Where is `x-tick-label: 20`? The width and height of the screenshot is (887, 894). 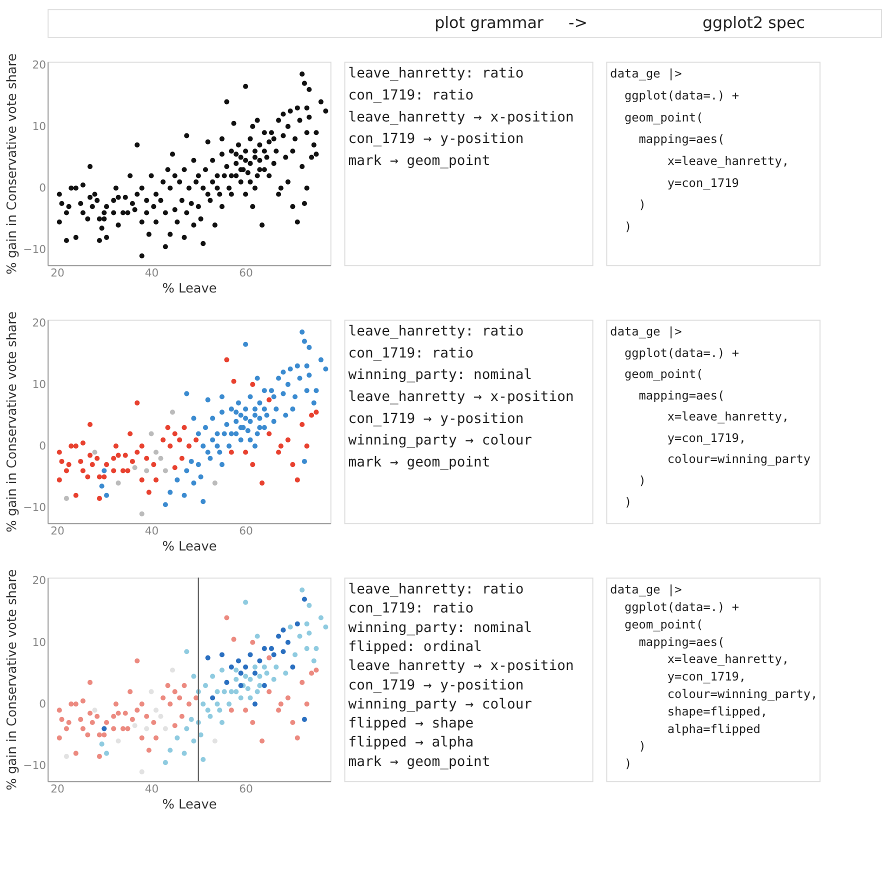 x-tick-label: 20 is located at coordinates (57, 789).